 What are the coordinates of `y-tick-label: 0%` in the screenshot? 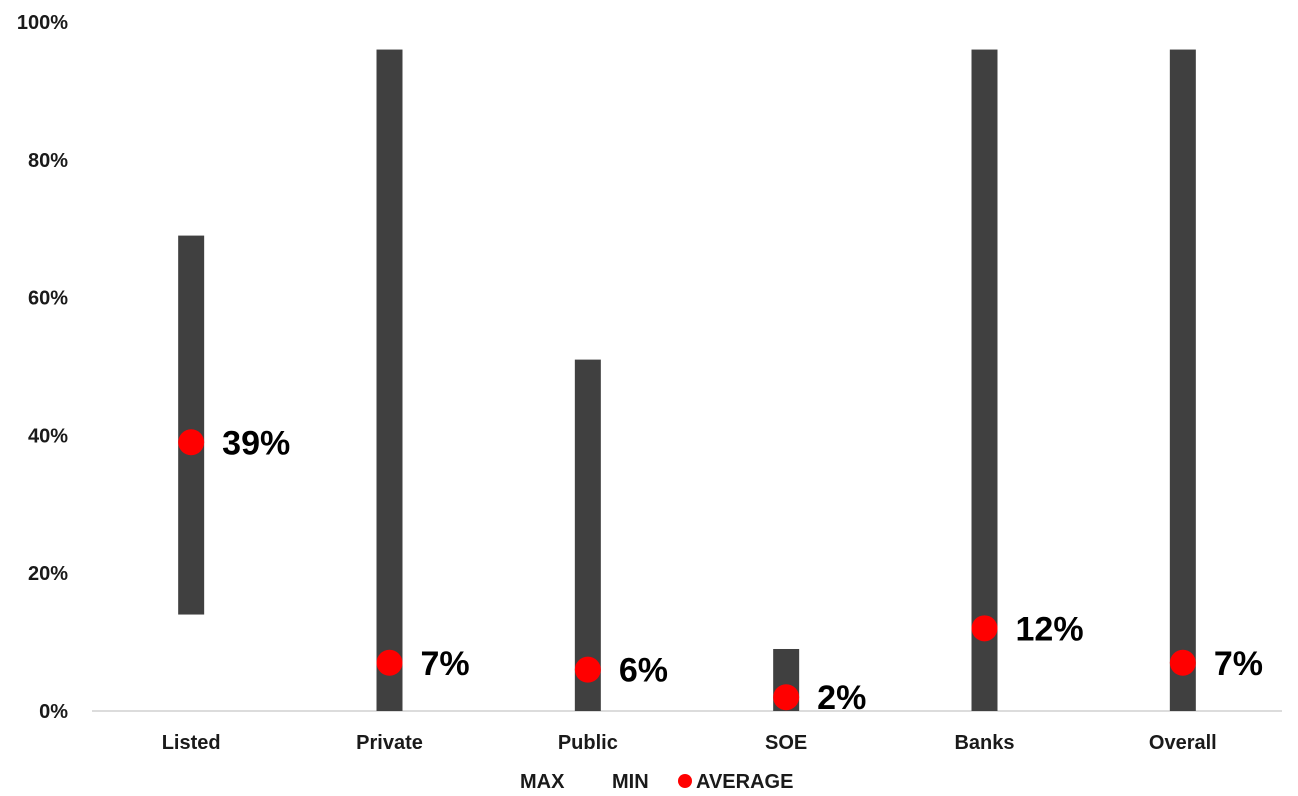 It's located at (53, 712).